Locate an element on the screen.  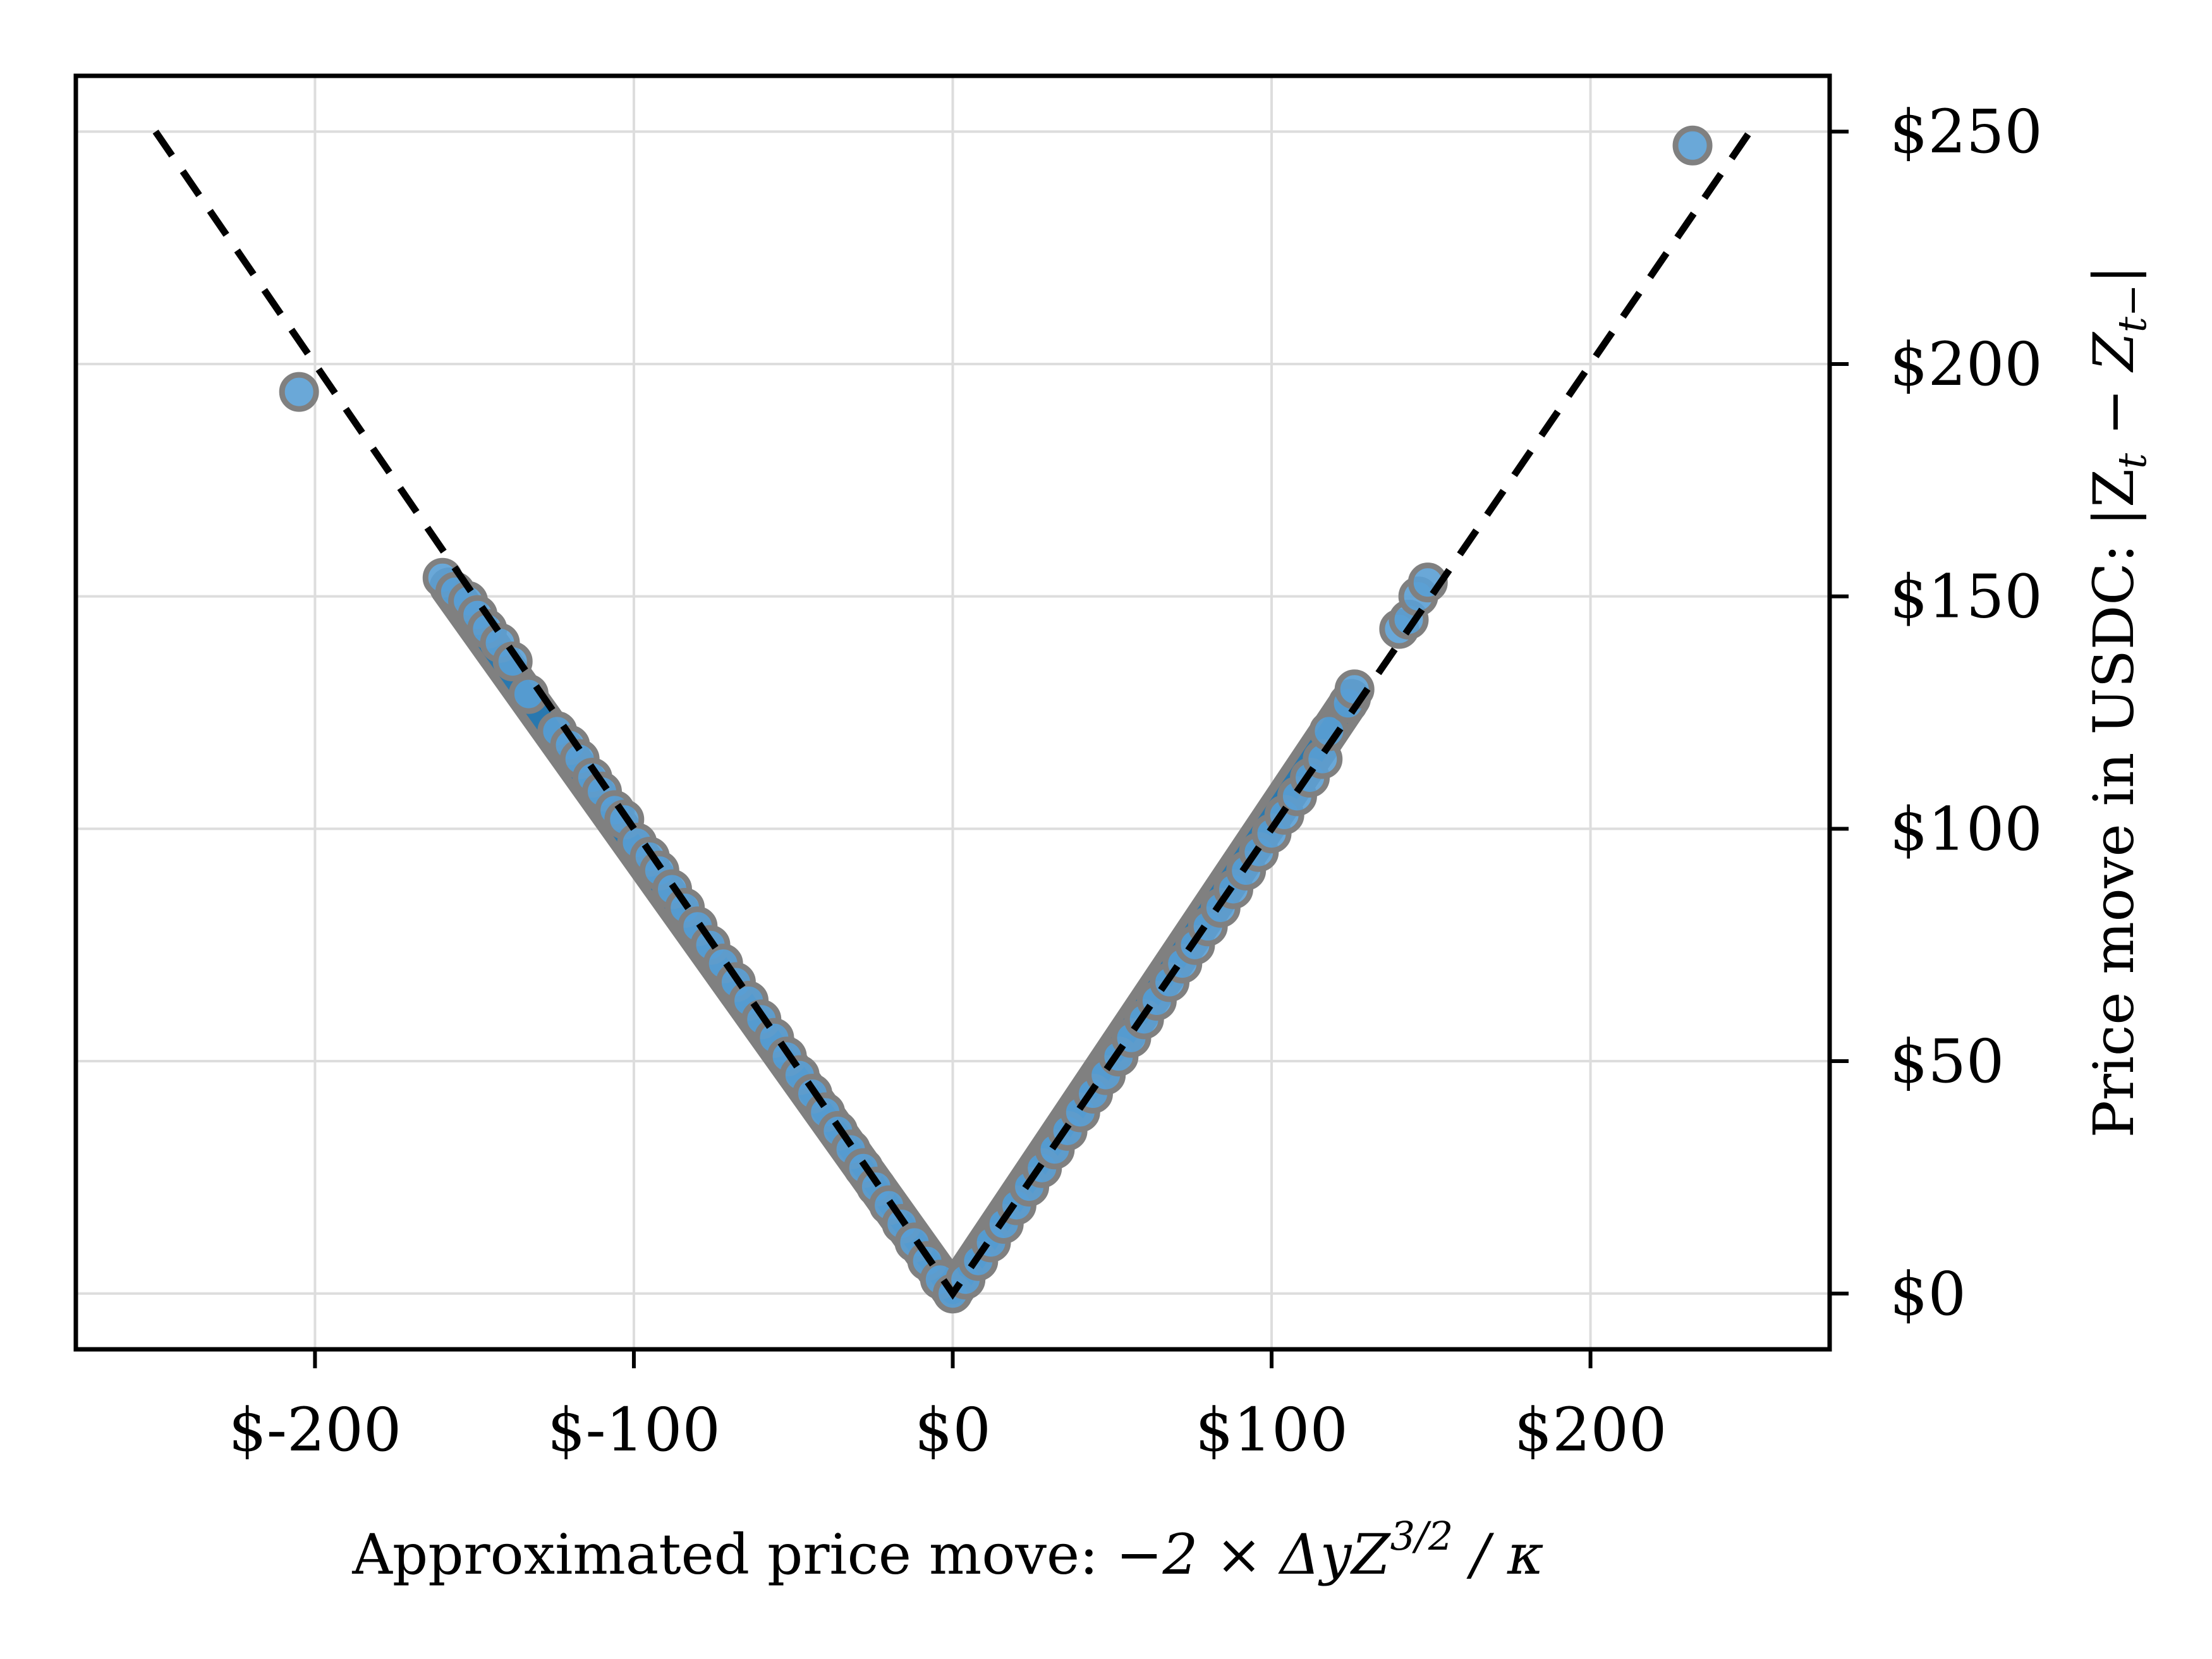
x-axis-label: Approximated price move: −2 × ΔyZ3/2 / κ is located at coordinates (947, 1550).